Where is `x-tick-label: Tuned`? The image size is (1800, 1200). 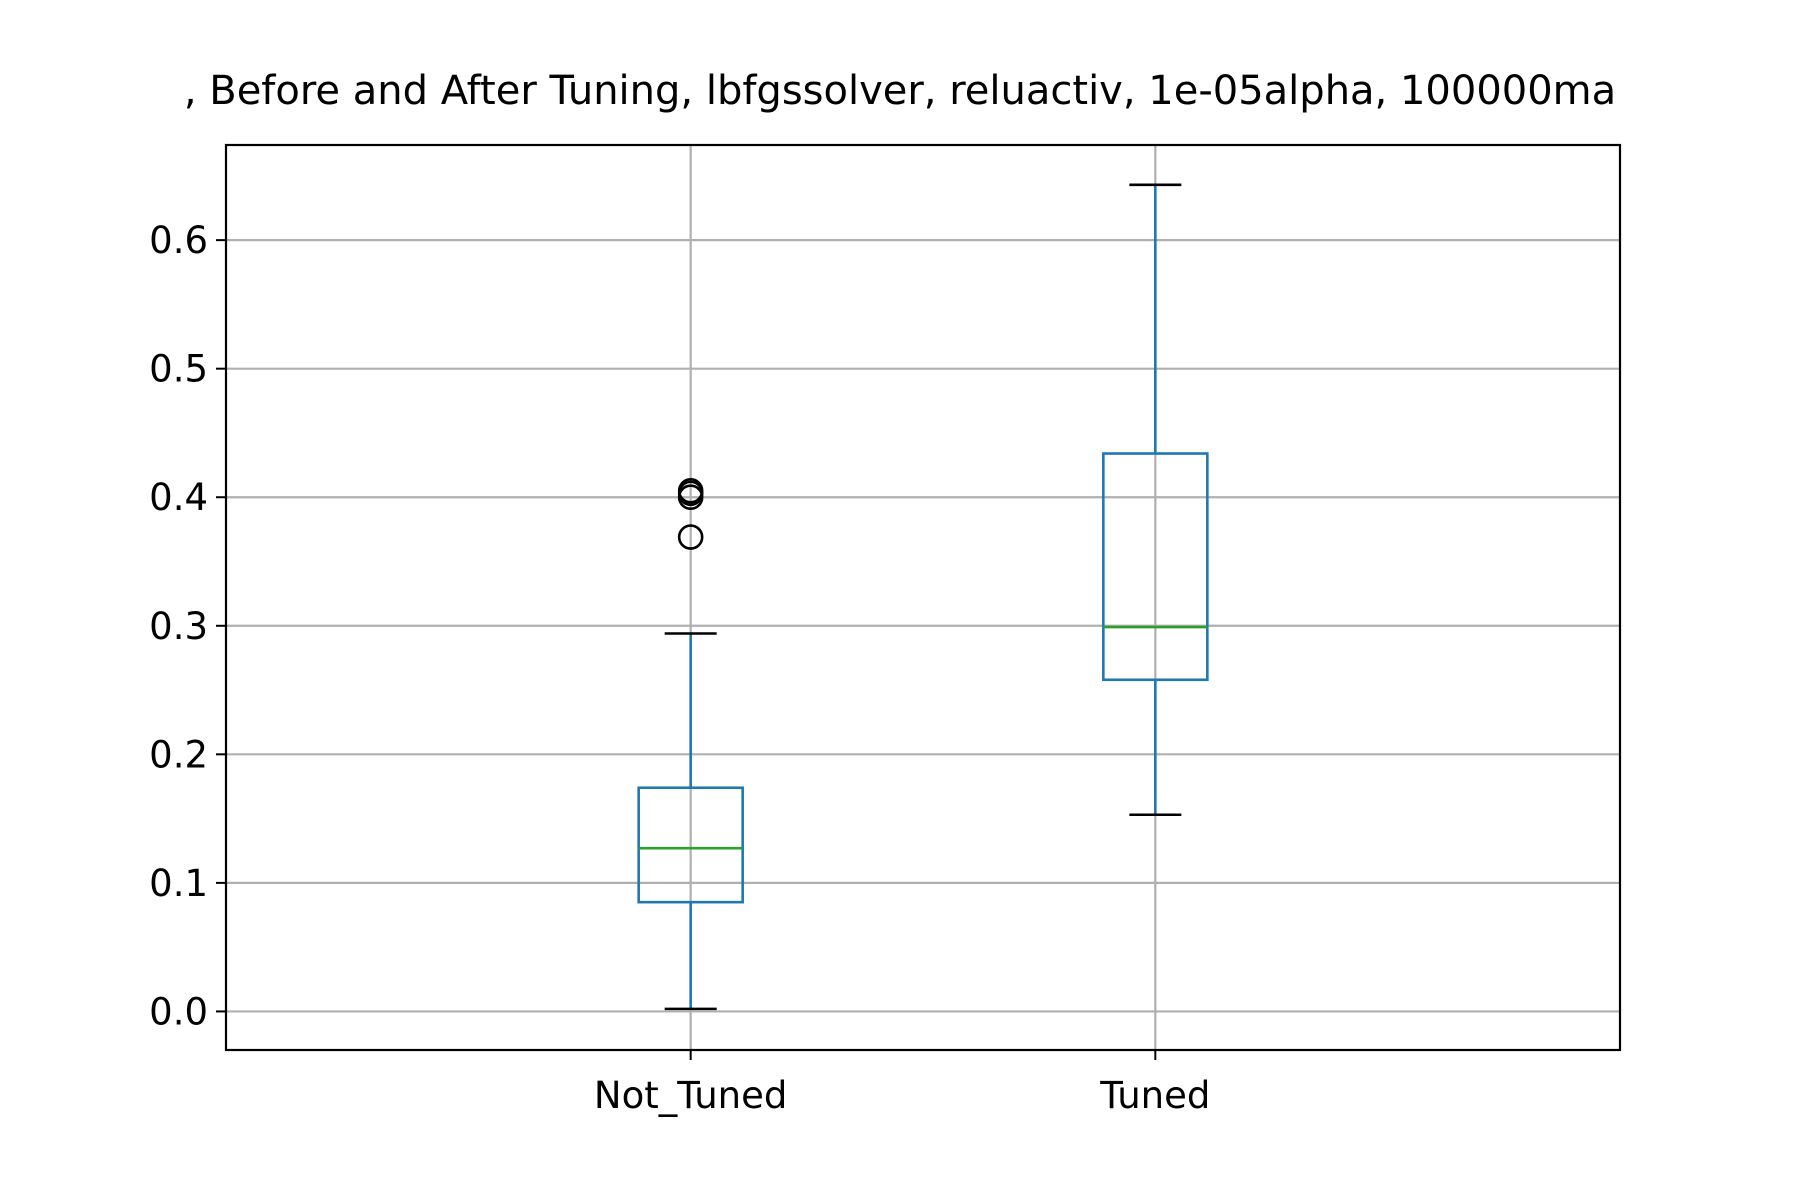
x-tick-label: Tuned is located at coordinates (1154, 1095).